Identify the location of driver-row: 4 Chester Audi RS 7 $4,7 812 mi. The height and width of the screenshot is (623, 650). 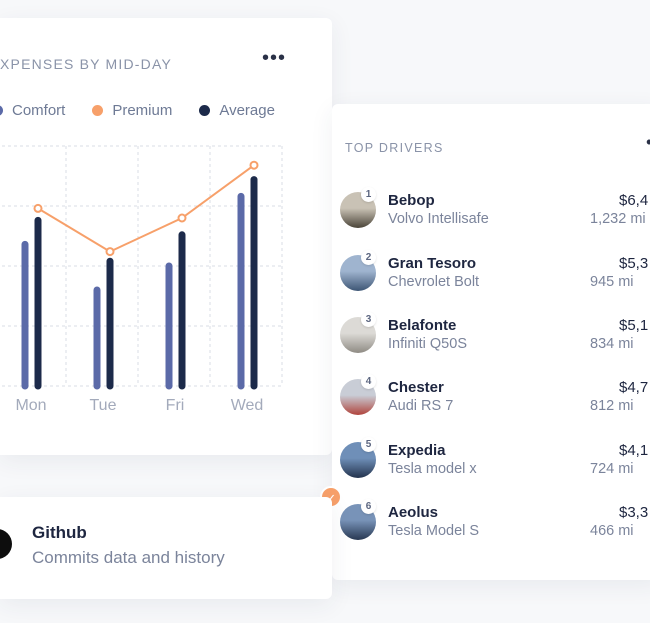
(491, 400).